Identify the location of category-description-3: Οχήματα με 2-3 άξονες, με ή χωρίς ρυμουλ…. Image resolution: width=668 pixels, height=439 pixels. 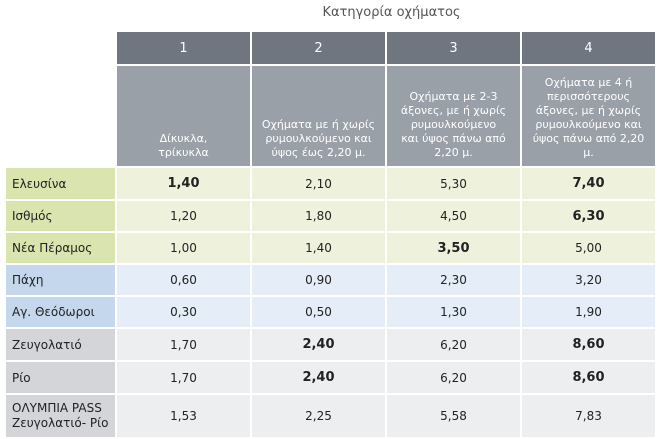
(453, 116).